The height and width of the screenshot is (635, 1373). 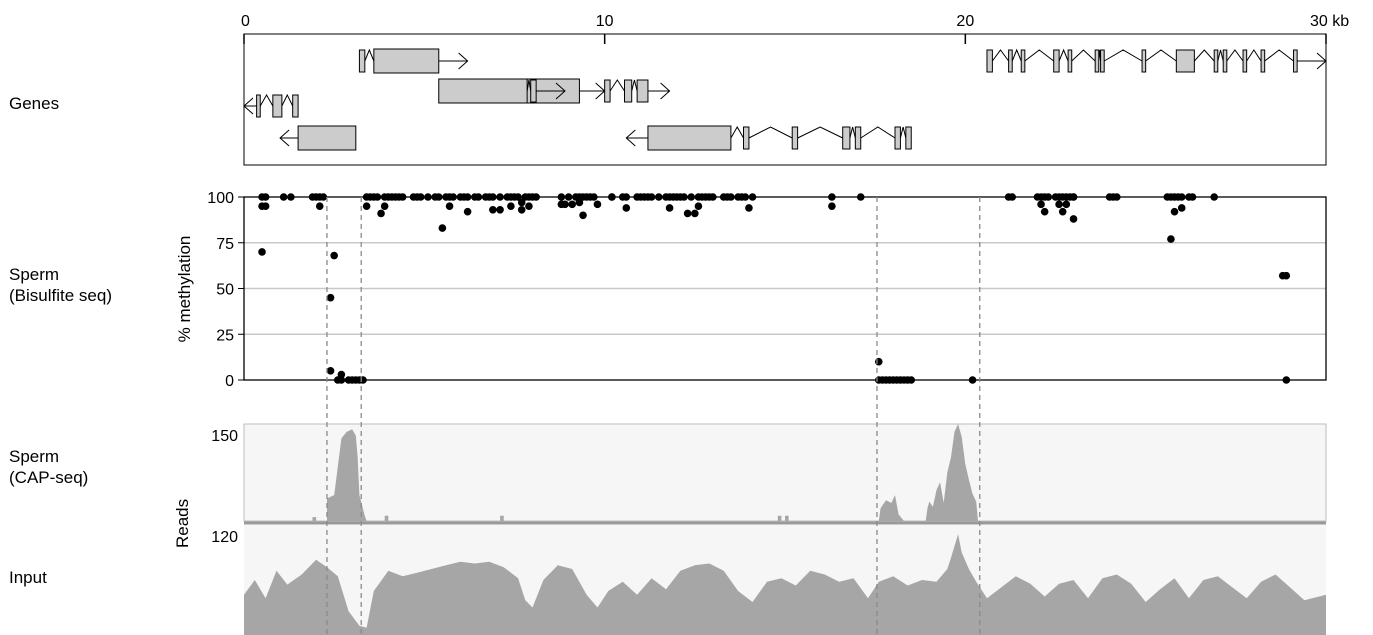 What do you see at coordinates (224, 436) in the screenshot?
I see `reads-tick-label: 150` at bounding box center [224, 436].